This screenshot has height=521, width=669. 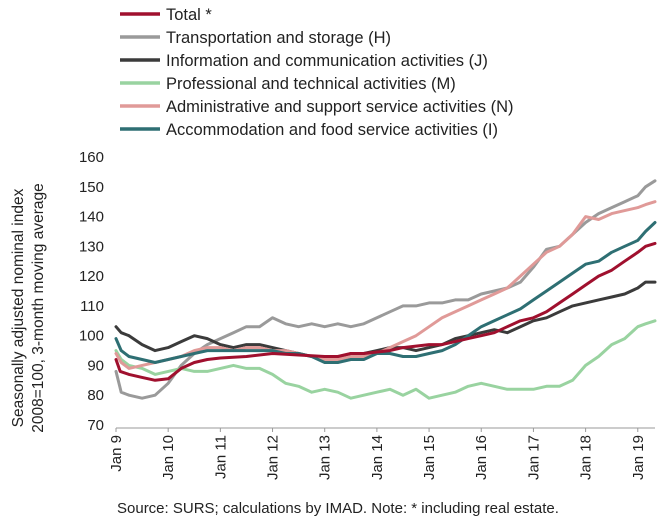 I want to click on x-tick-label: Jan 19, so click(x=638, y=457).